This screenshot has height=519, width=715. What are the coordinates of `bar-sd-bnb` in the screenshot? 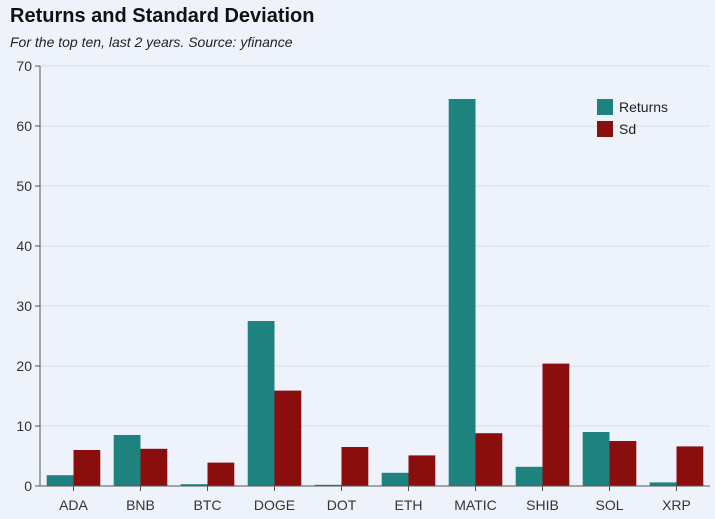 It's located at (154, 467).